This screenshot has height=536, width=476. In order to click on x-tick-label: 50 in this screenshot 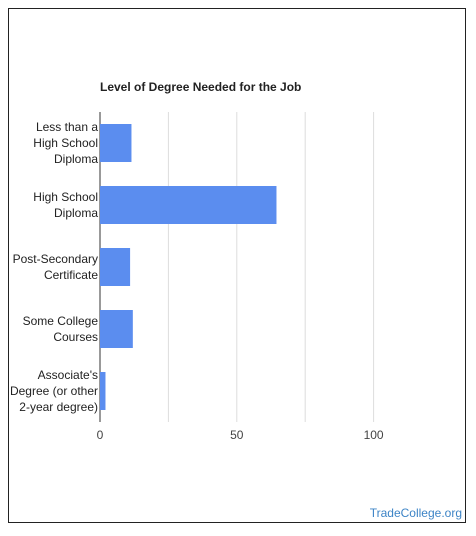, I will do `click(237, 435)`.